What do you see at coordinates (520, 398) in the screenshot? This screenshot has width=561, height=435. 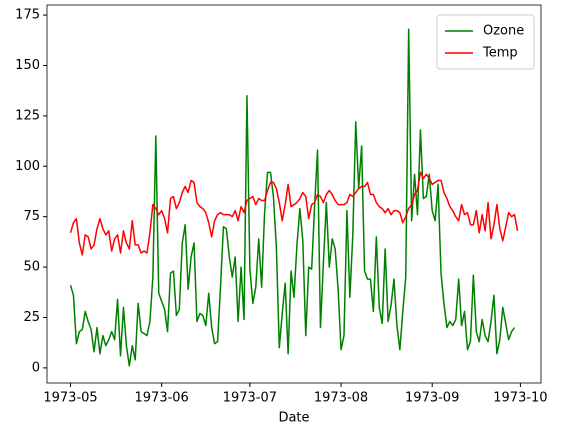 I see `x-tick-label: 1973-10` at bounding box center [520, 398].